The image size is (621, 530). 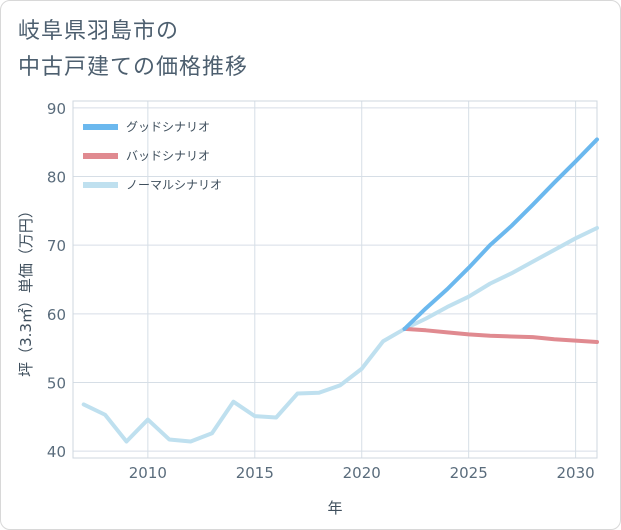 What do you see at coordinates (133, 67) in the screenshot?
I see `chart-title-line-2: 中古戸建ての価格推移` at bounding box center [133, 67].